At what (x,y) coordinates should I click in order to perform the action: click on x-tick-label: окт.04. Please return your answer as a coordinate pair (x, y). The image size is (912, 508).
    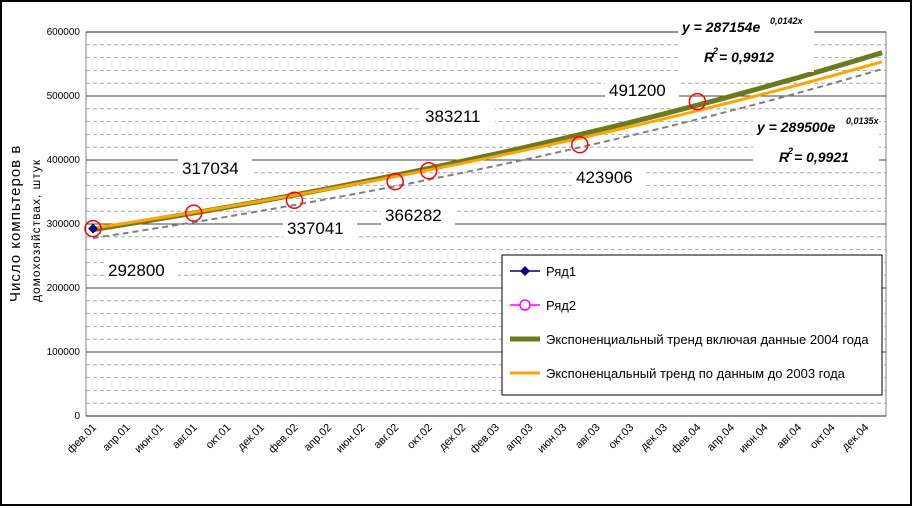
    Looking at the image, I should click on (823, 437).